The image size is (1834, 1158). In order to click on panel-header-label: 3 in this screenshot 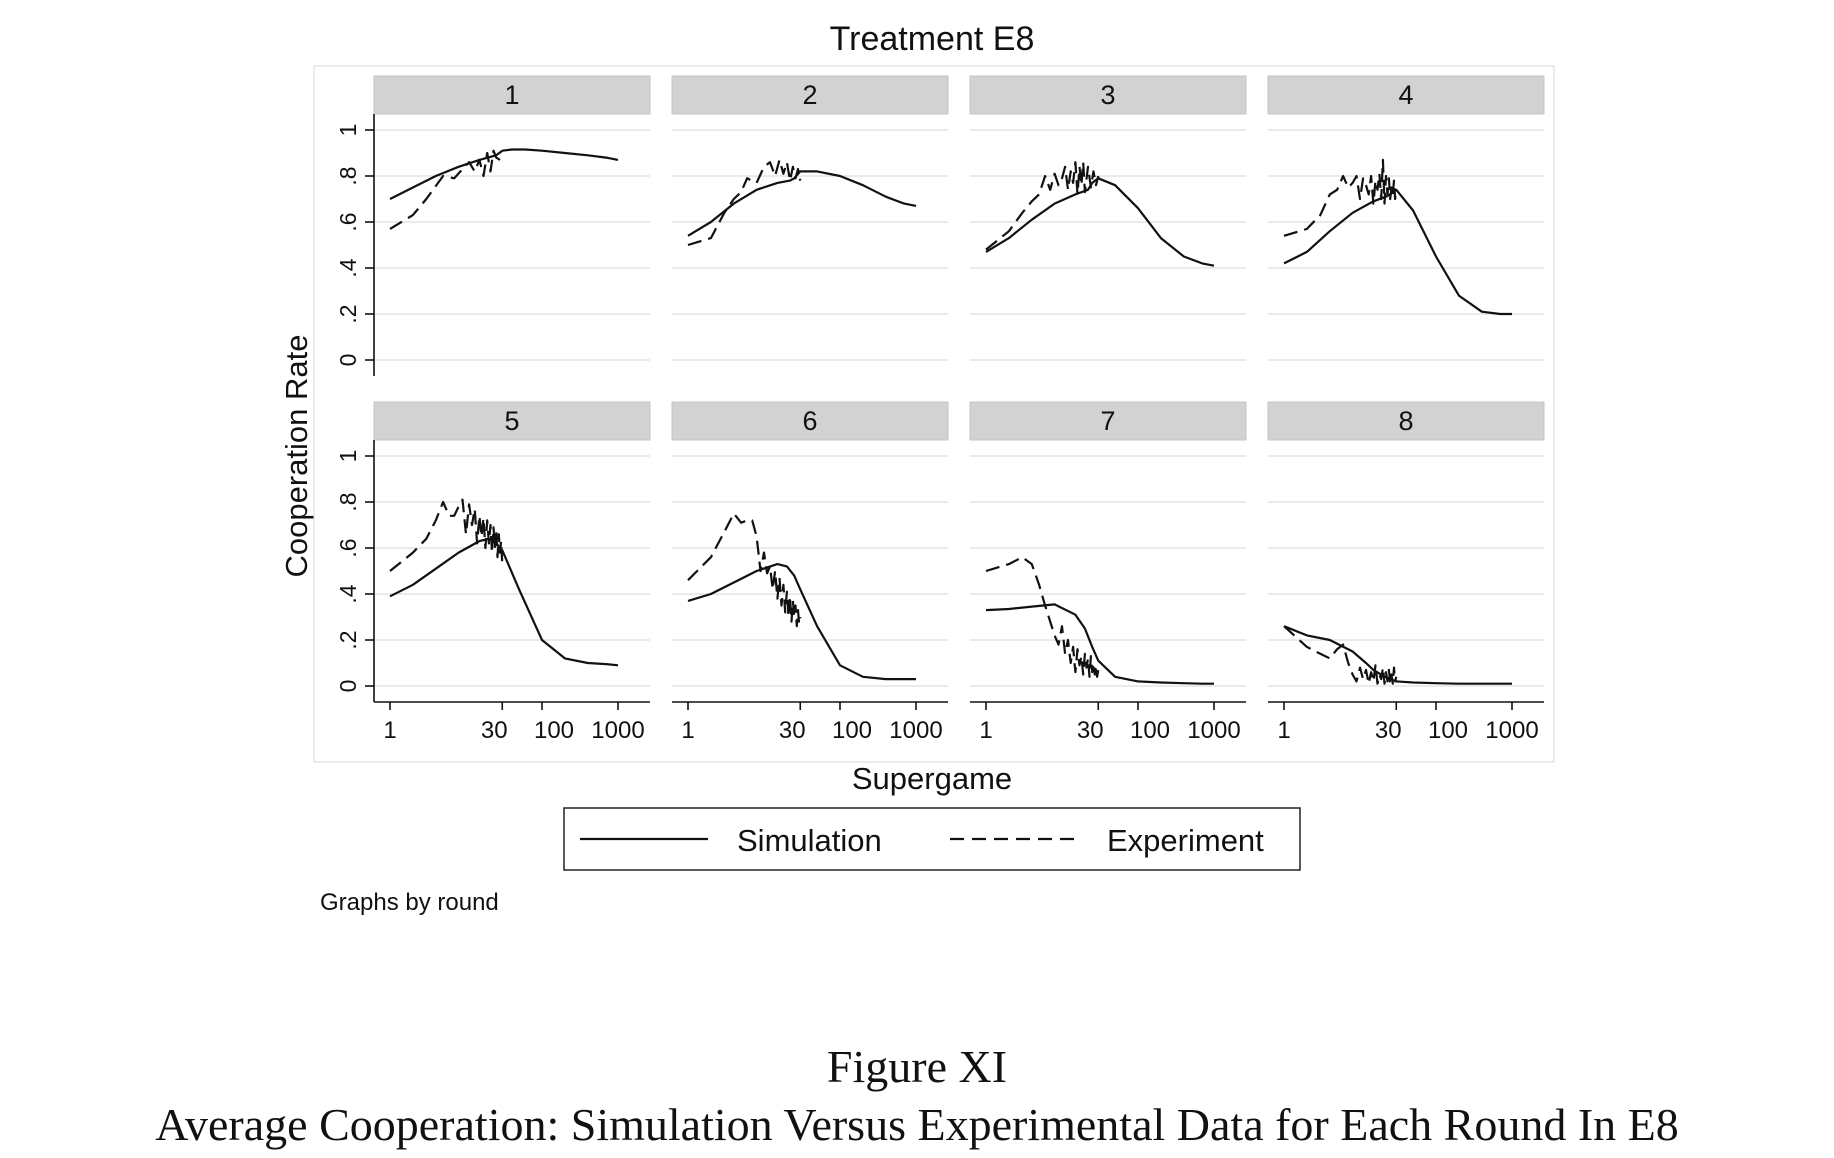, I will do `click(1107, 95)`.